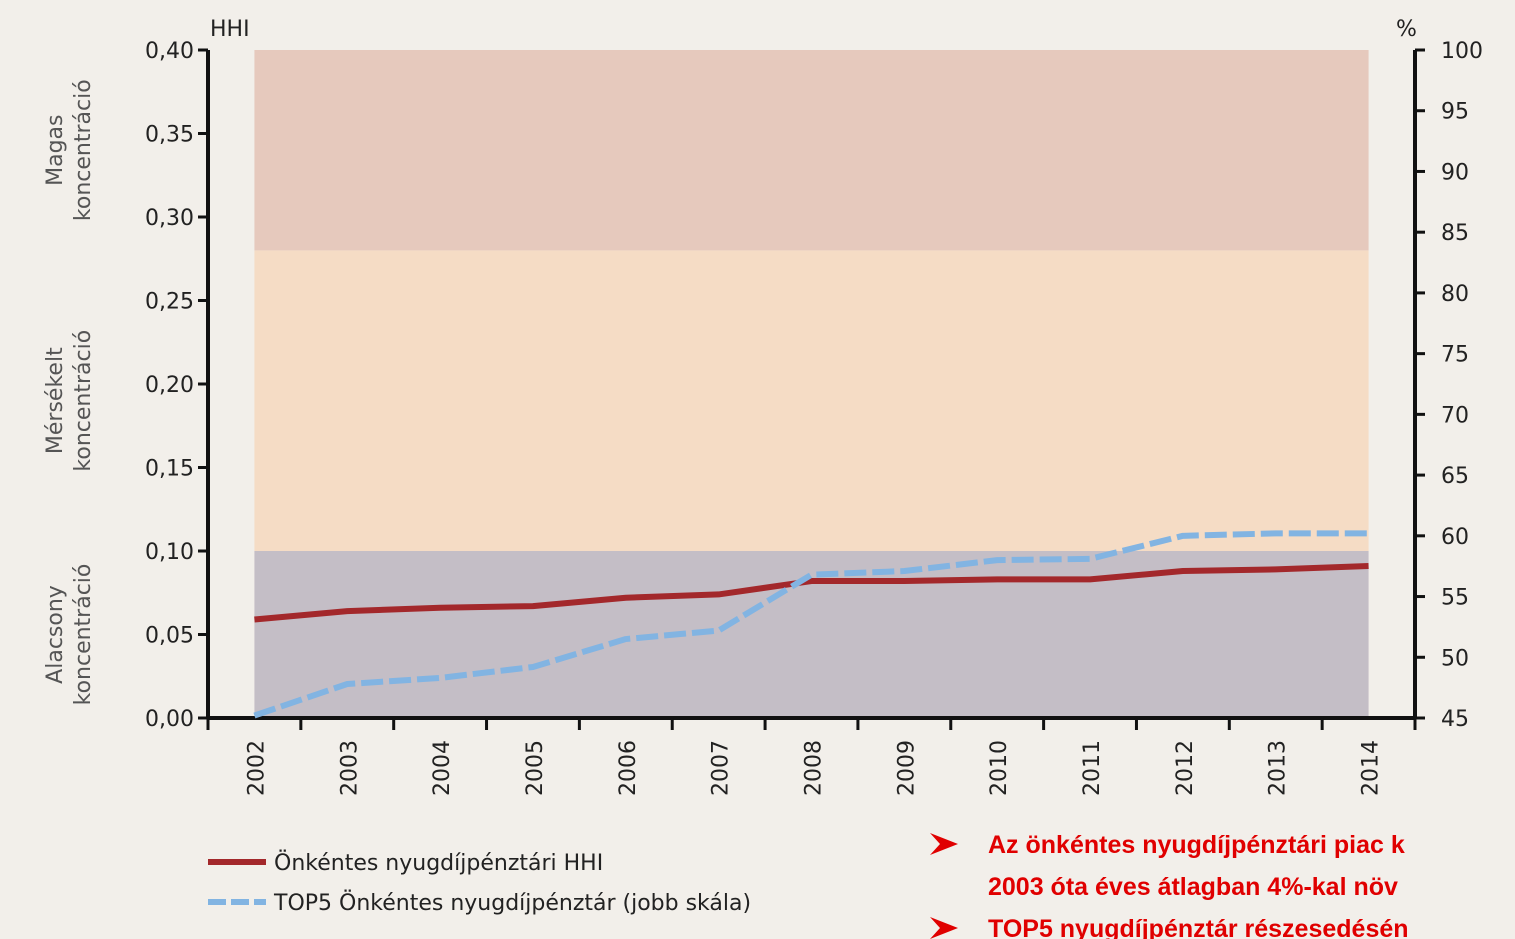  I want to click on y2-tick-label: 100, so click(1462, 51).